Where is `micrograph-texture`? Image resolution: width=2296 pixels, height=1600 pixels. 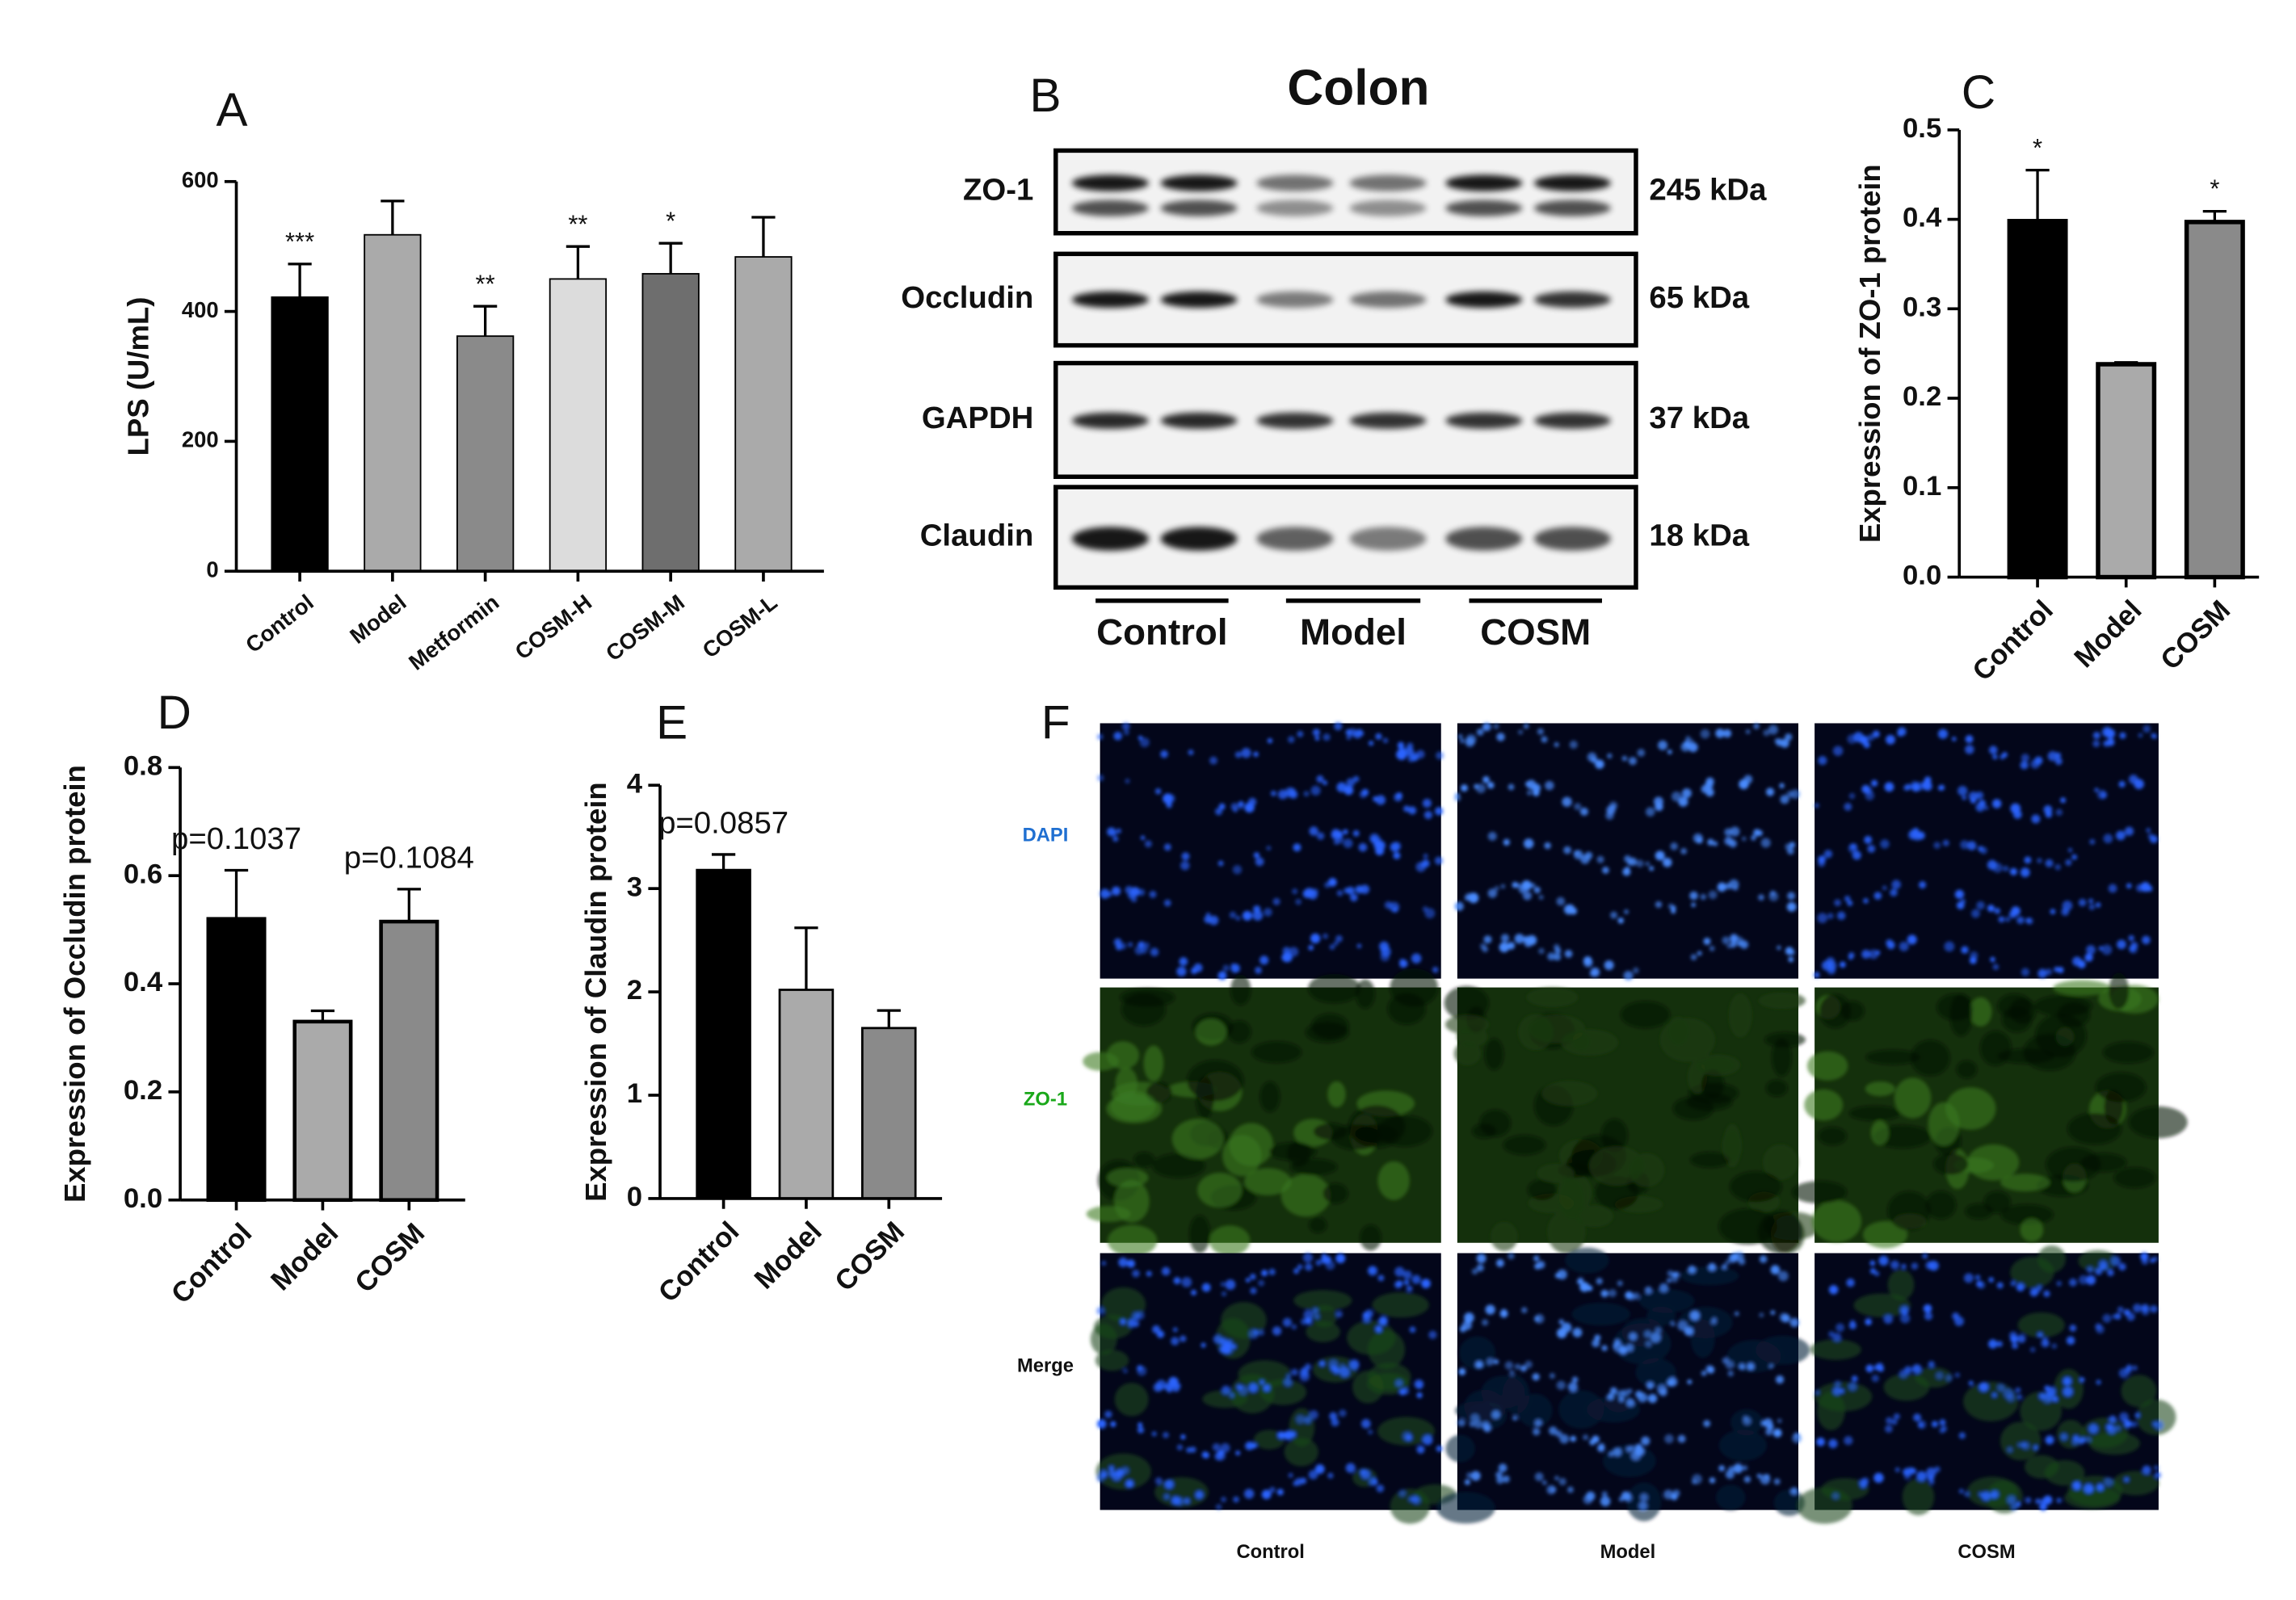
micrograph-texture is located at coordinates (1632, 1119).